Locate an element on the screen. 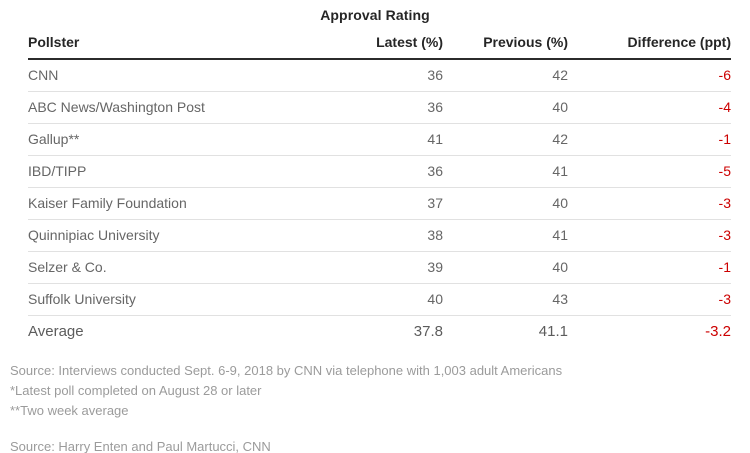 Image resolution: width=750 pixels, height=453 pixels. page-title: Approval Rating is located at coordinates (375, 15).